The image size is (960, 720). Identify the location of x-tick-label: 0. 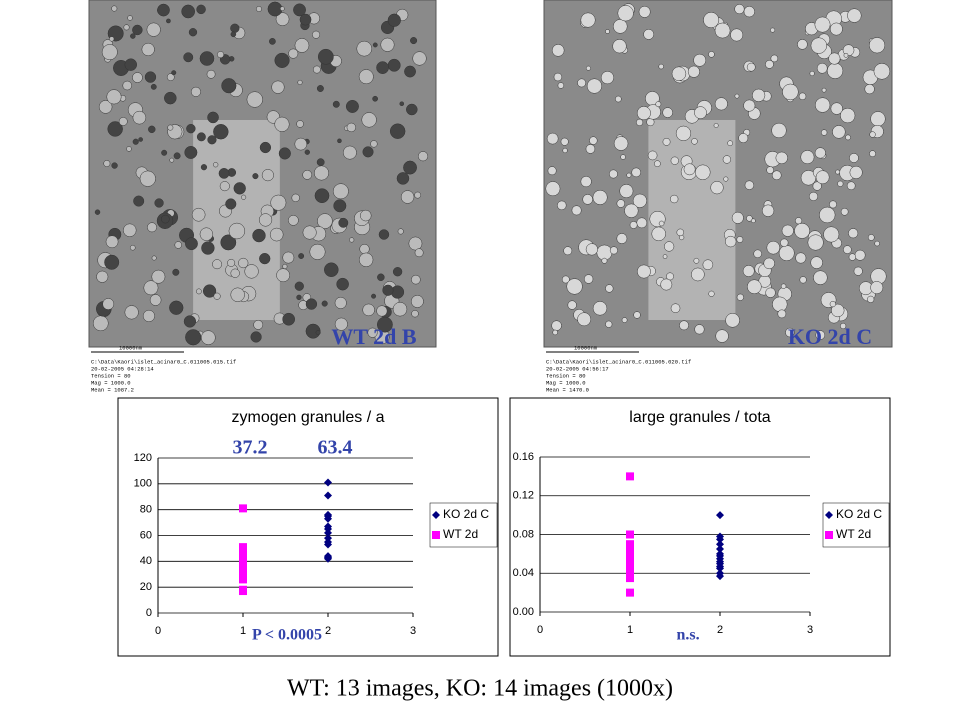
(158, 631).